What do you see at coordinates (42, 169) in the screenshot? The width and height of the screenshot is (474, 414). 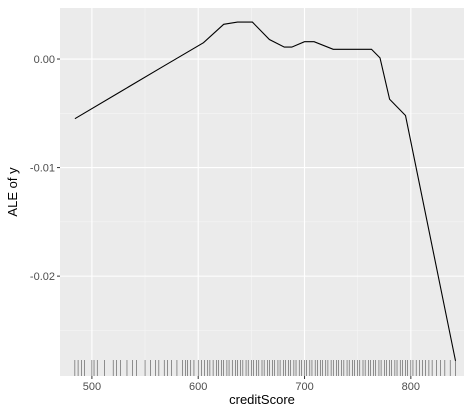 I see `y-tick-label: -0.01` at bounding box center [42, 169].